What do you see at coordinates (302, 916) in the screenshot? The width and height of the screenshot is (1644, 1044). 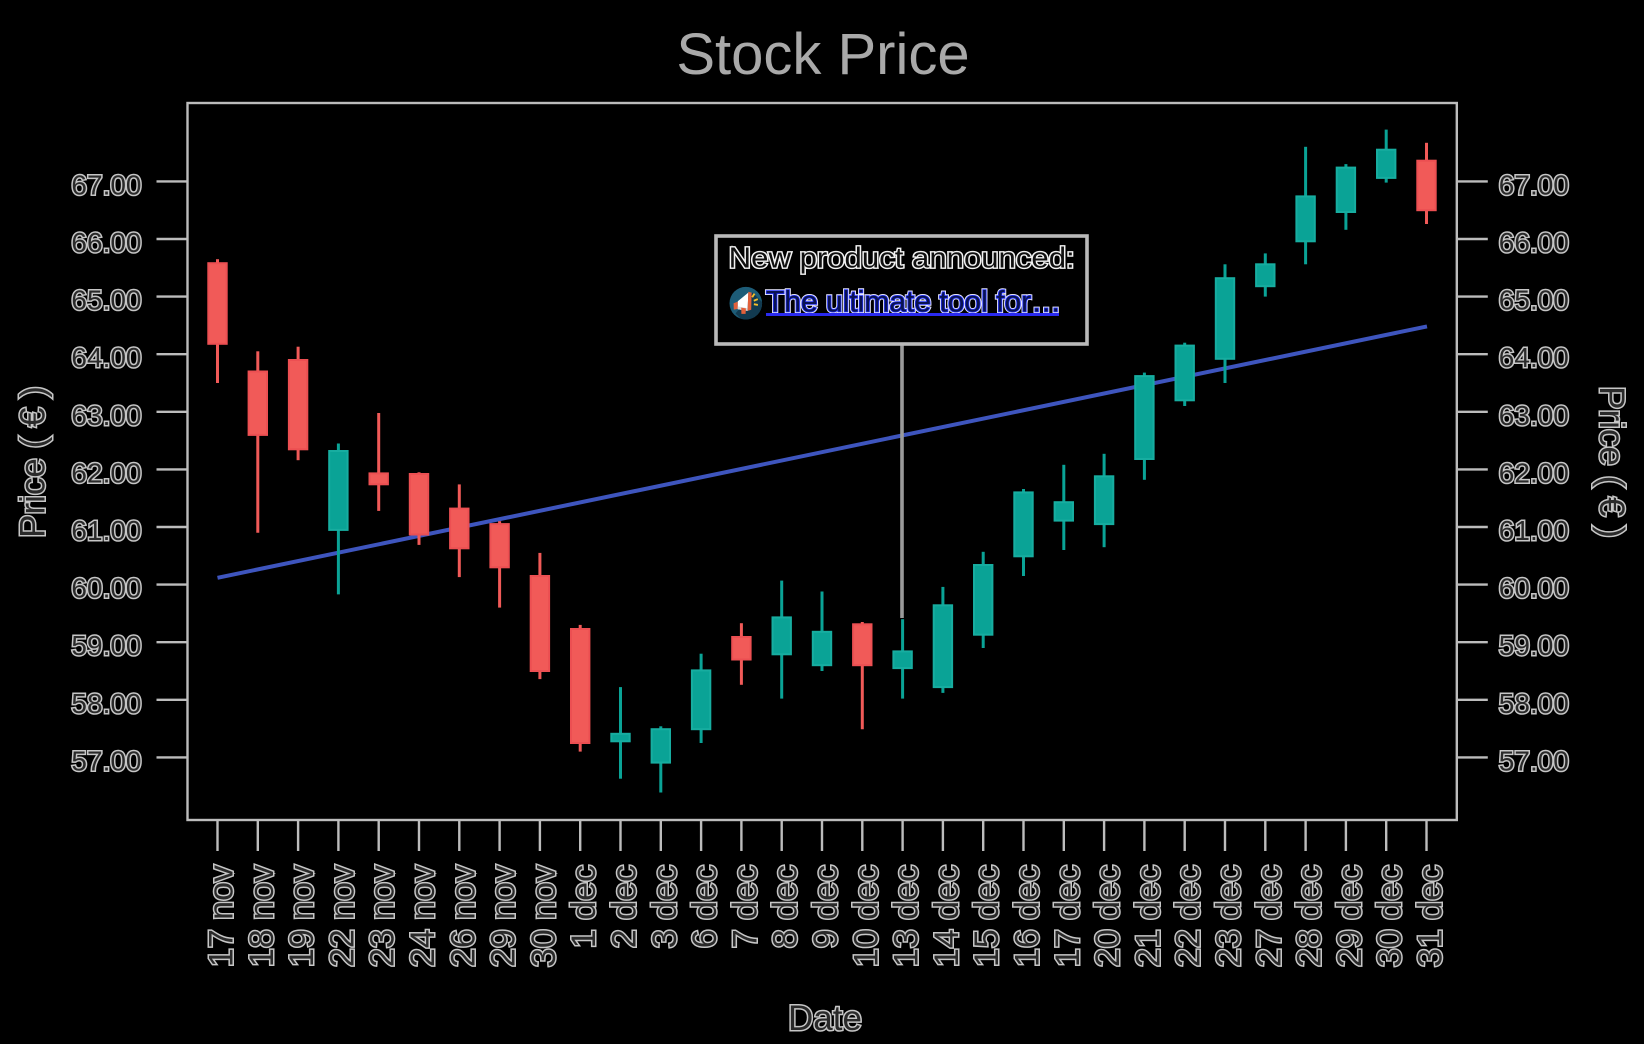 I see `svg-text: 19 nov` at bounding box center [302, 916].